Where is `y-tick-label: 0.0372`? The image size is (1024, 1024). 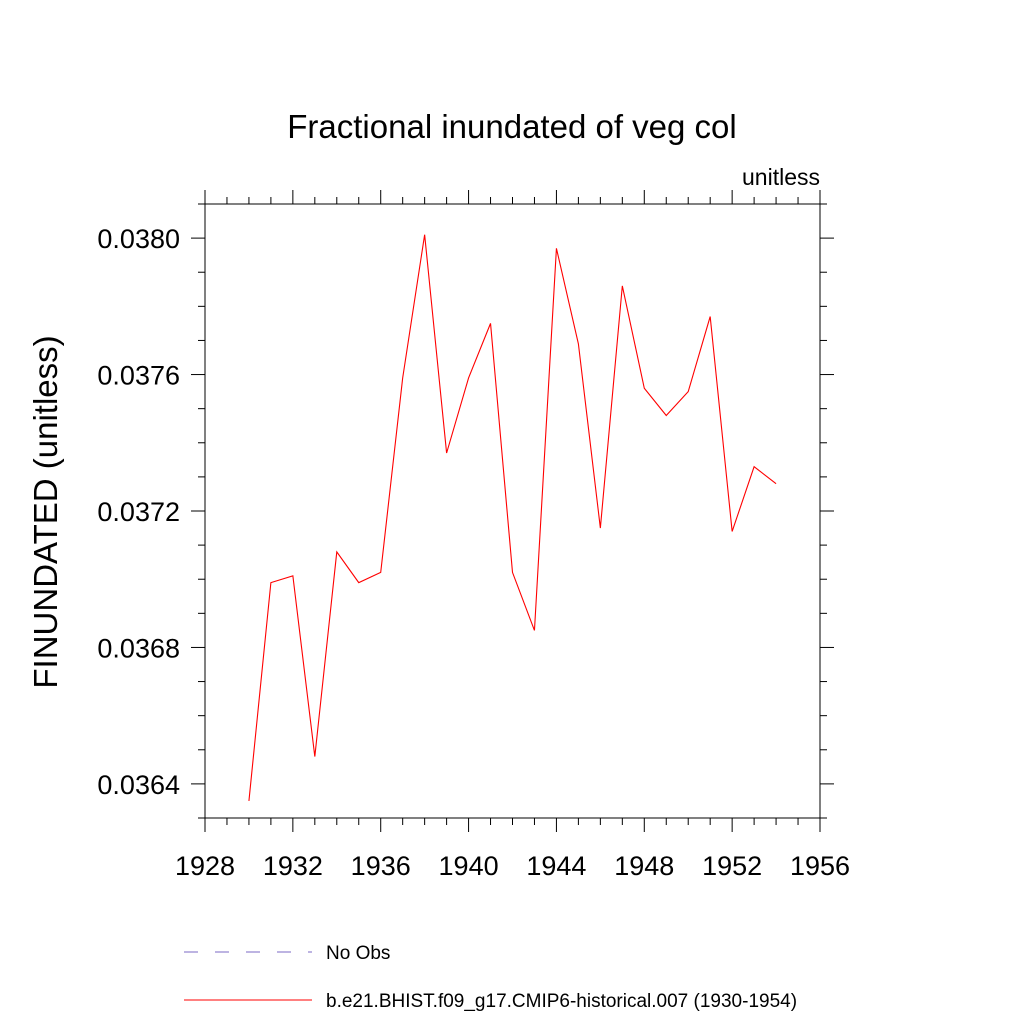 y-tick-label: 0.0372 is located at coordinates (138, 512).